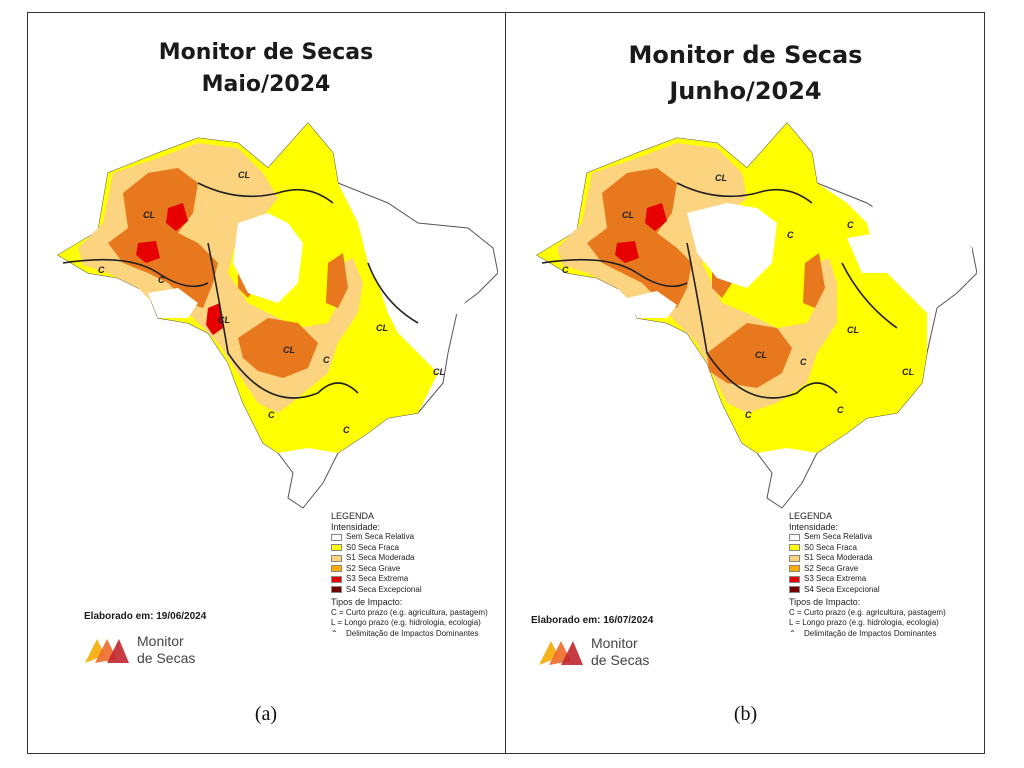  What do you see at coordinates (721, 178) in the screenshot?
I see `map-label-cl-2: CL` at bounding box center [721, 178].